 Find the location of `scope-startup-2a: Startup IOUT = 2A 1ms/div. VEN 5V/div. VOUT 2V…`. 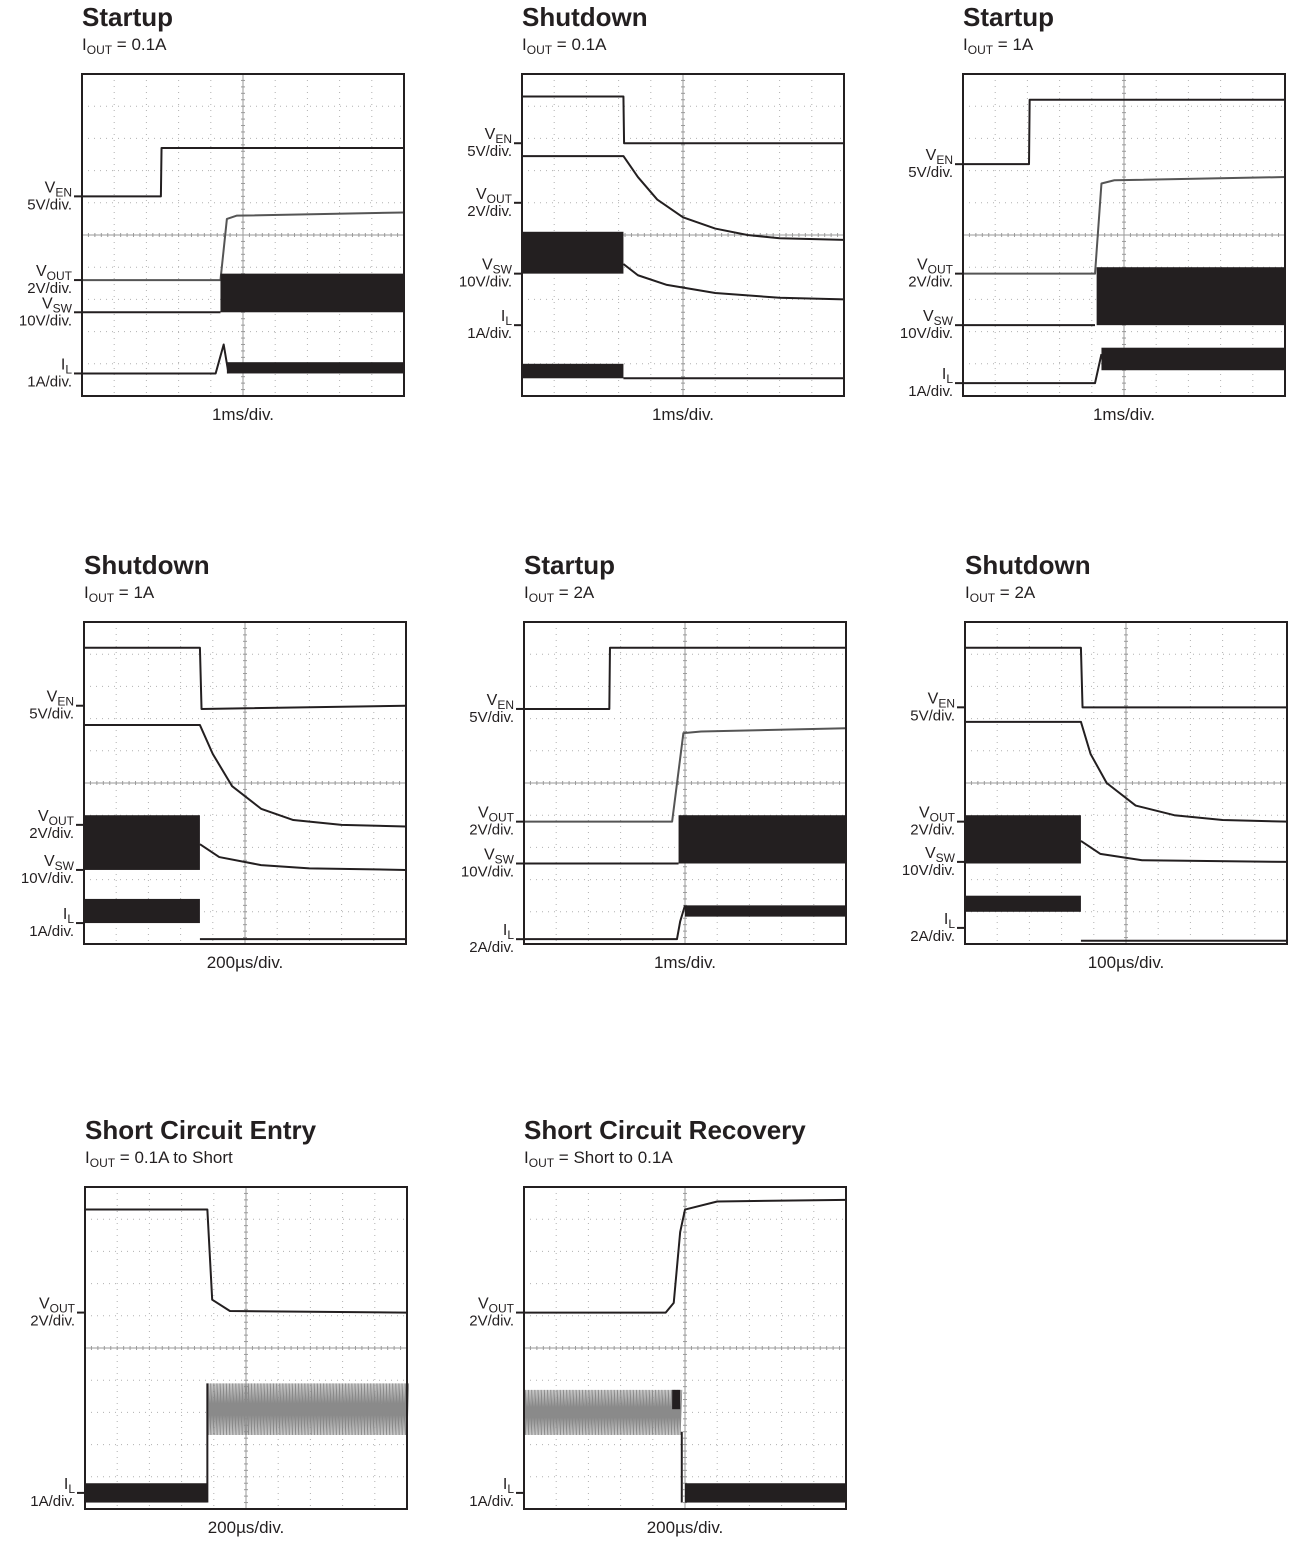

scope-startup-2a: Startup IOUT = 2A 1ms/div. VEN 5V/div. VOUT 2V… is located at coordinates (652, 760).